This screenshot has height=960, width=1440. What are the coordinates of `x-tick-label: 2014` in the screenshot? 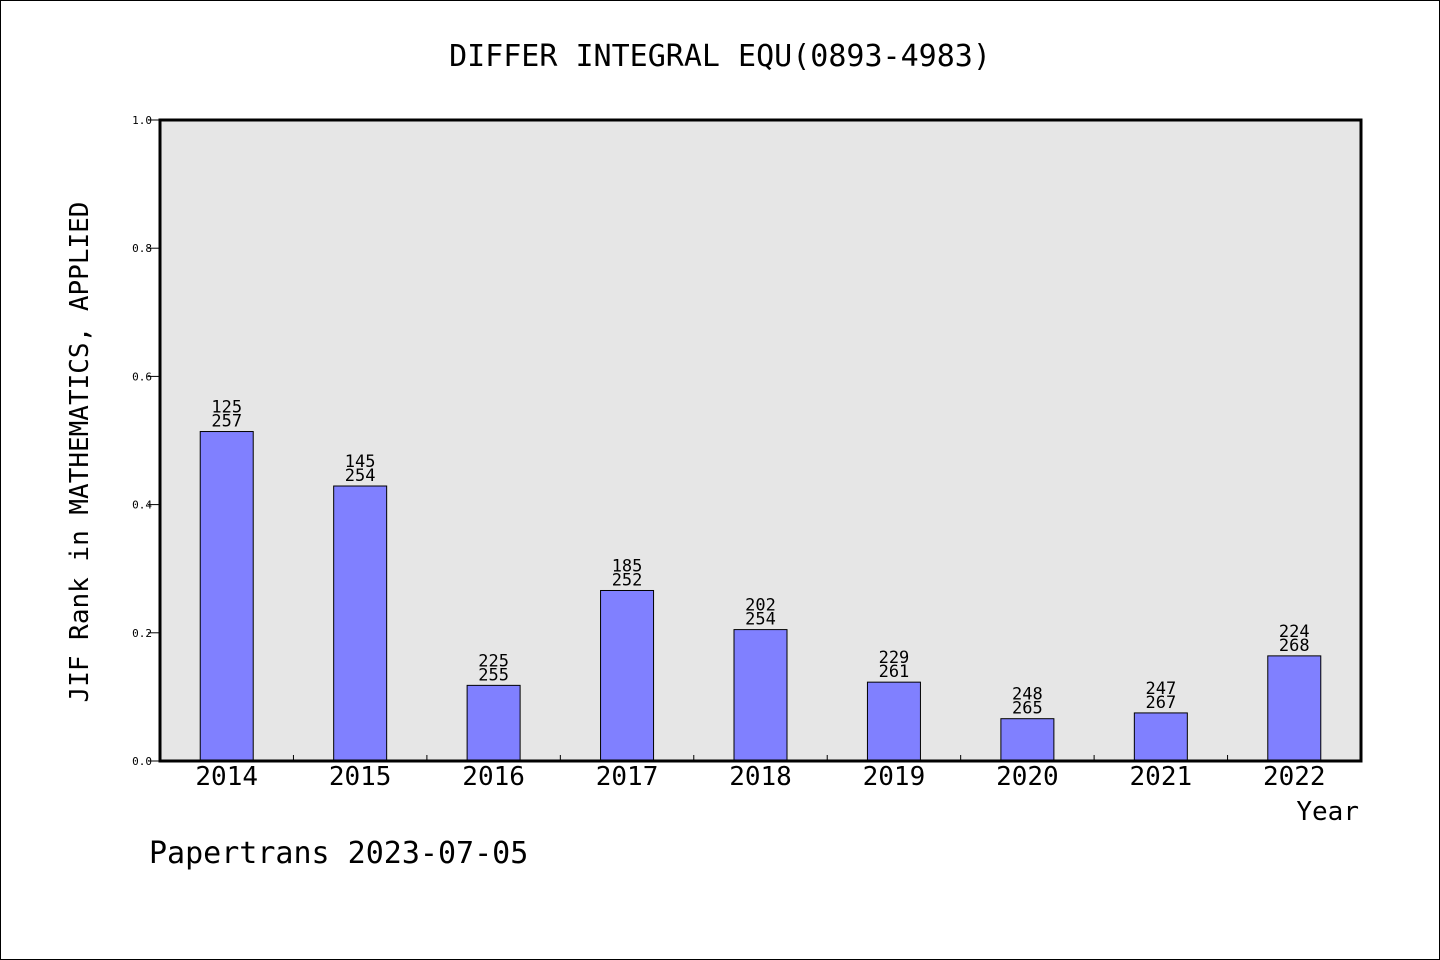 It's located at (226, 777).